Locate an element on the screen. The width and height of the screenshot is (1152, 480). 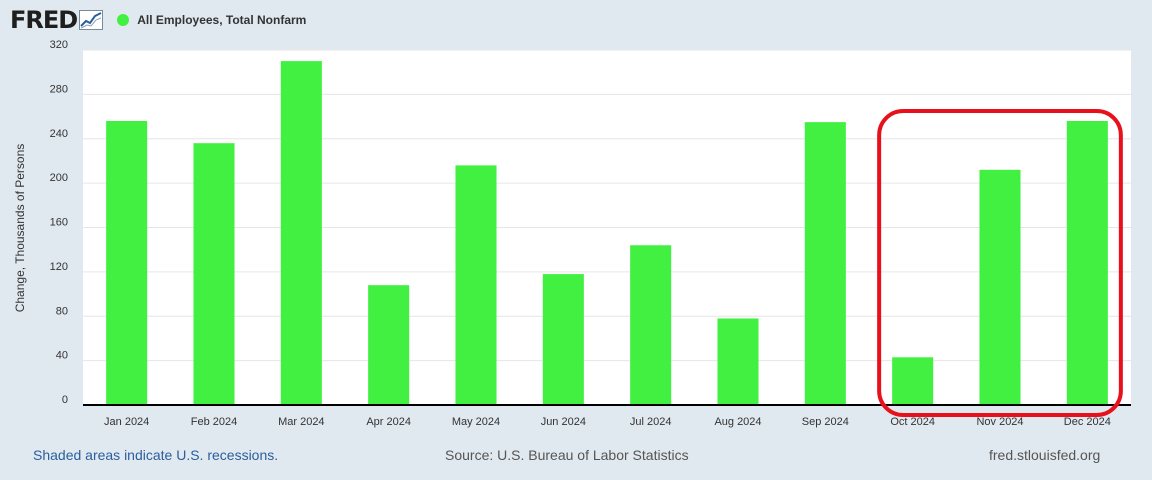
x-tick-label: May 2024 is located at coordinates (476, 422).